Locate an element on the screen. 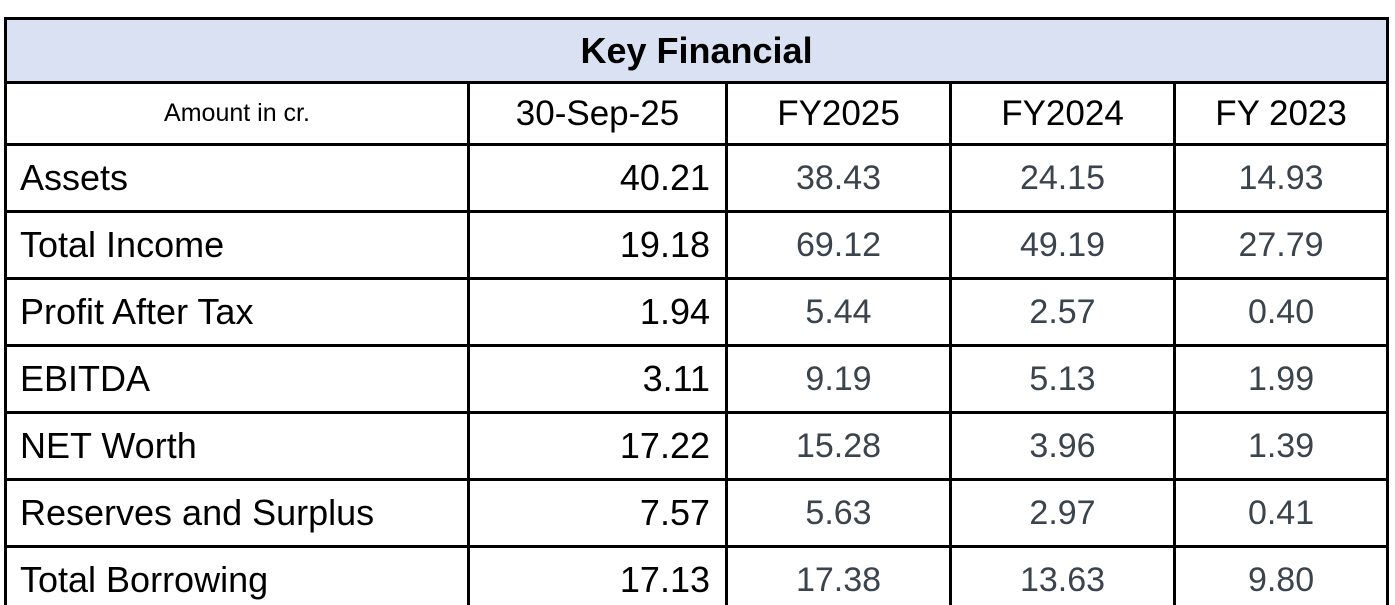  cell-value: 38.43 is located at coordinates (838, 178).